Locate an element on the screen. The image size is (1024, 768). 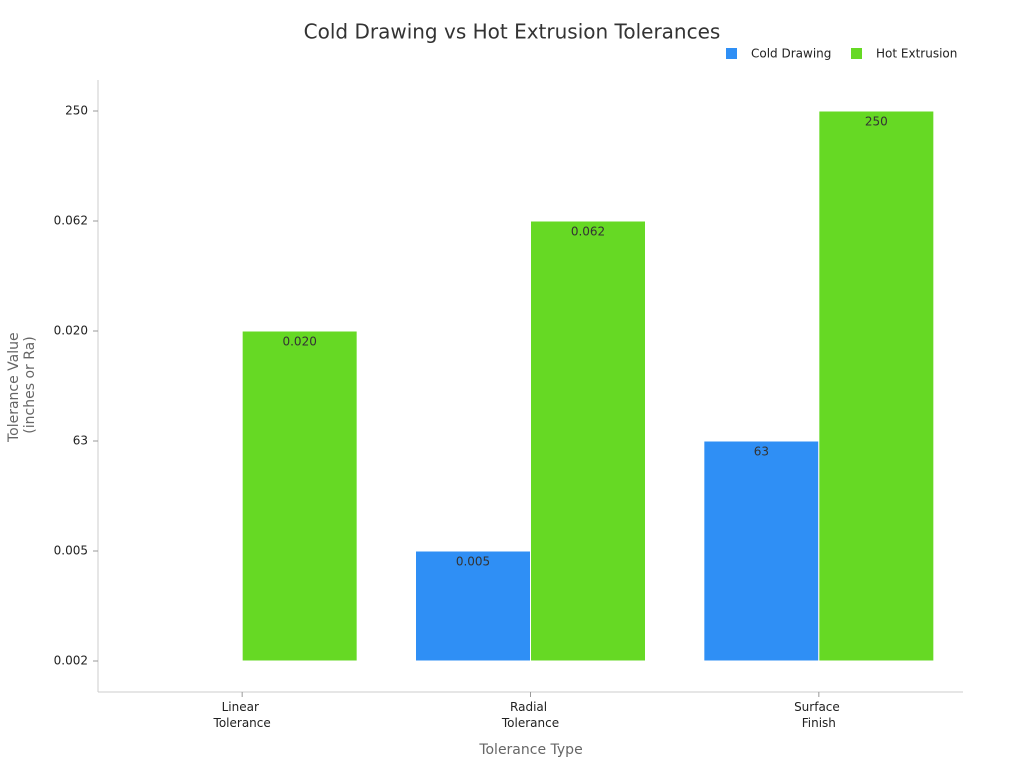
y-tick-label: 63 is located at coordinates (80, 441).